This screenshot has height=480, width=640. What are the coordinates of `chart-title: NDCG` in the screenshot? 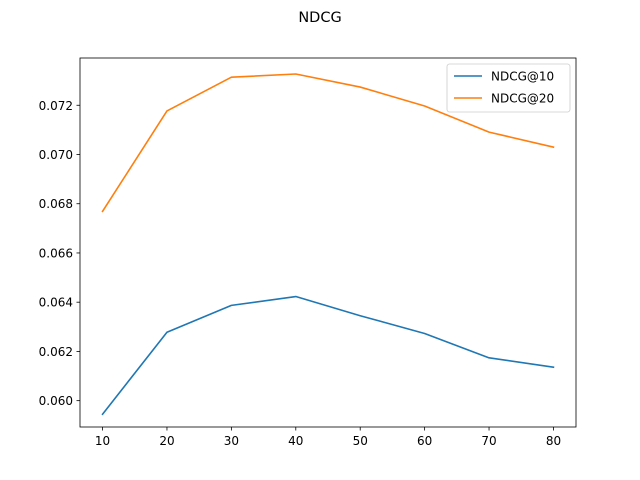 It's located at (319, 18).